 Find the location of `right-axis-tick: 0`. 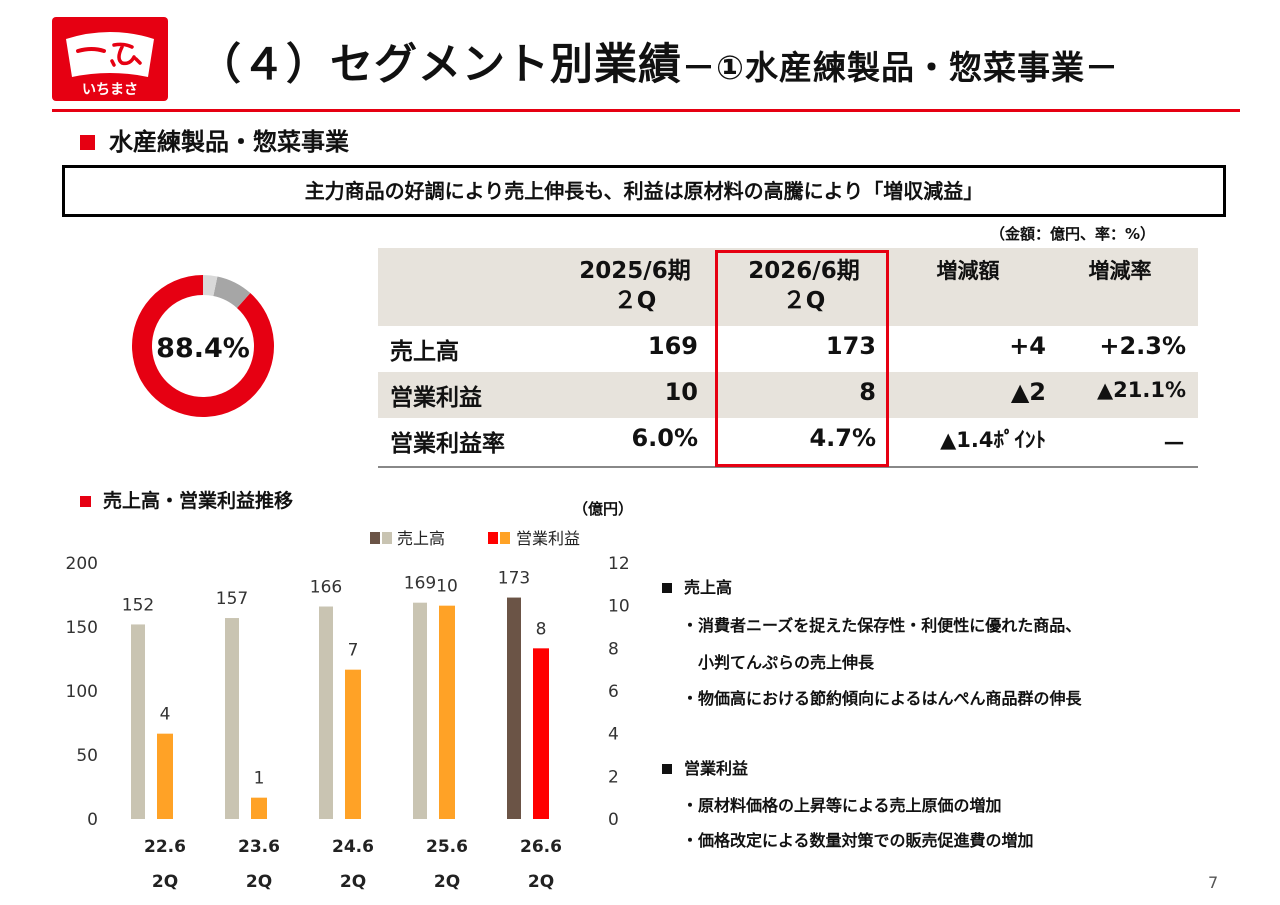

right-axis-tick: 0 is located at coordinates (613, 820).